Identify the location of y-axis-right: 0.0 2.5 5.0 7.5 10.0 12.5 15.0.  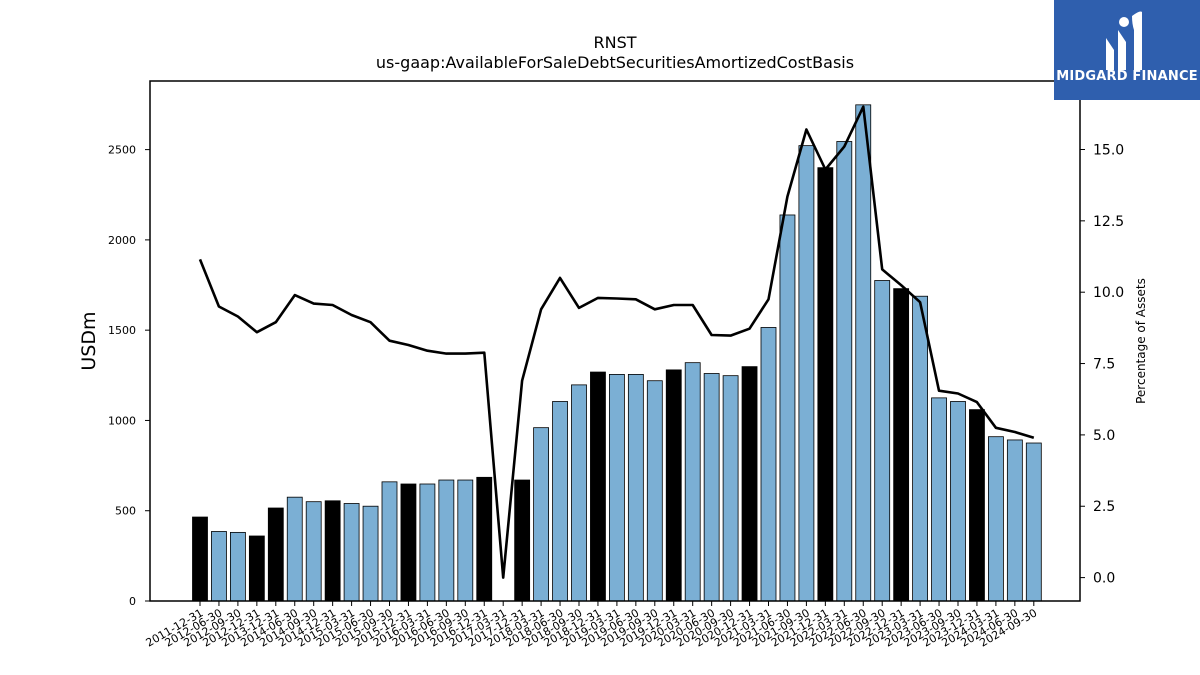
(1102, 364).